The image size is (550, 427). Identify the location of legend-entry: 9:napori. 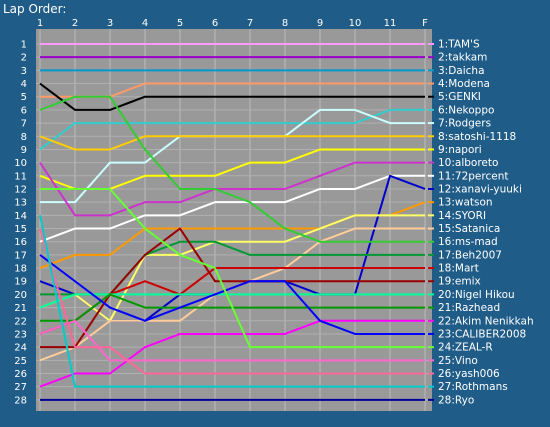
(460, 150).